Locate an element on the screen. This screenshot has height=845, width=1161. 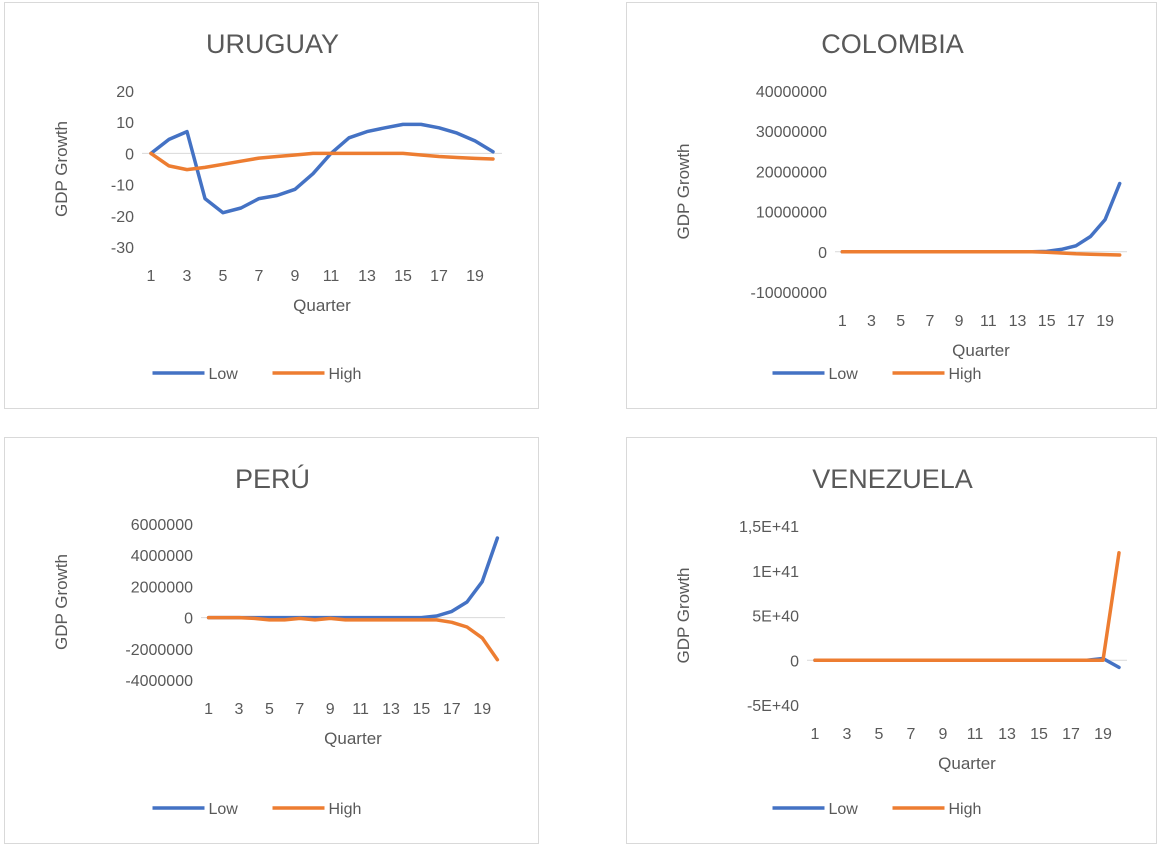
y-tick-label: 2000000 is located at coordinates (162, 587).